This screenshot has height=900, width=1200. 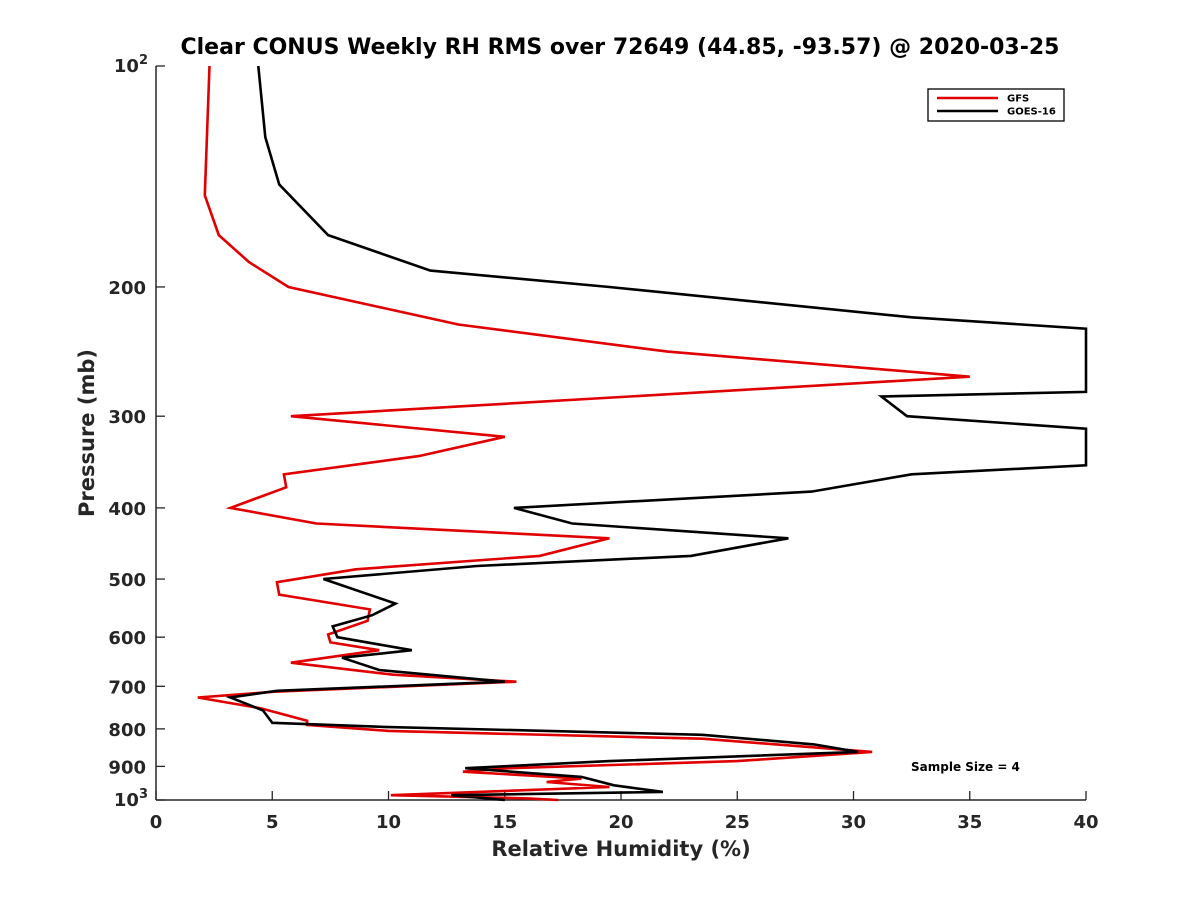 I want to click on y-tick-label: 900, so click(x=127, y=767).